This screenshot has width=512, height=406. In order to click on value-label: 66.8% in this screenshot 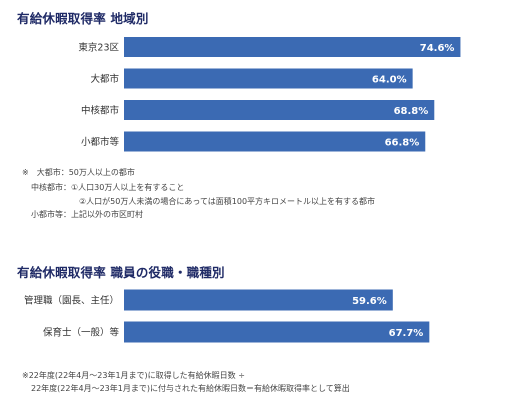, I will do `click(402, 143)`.